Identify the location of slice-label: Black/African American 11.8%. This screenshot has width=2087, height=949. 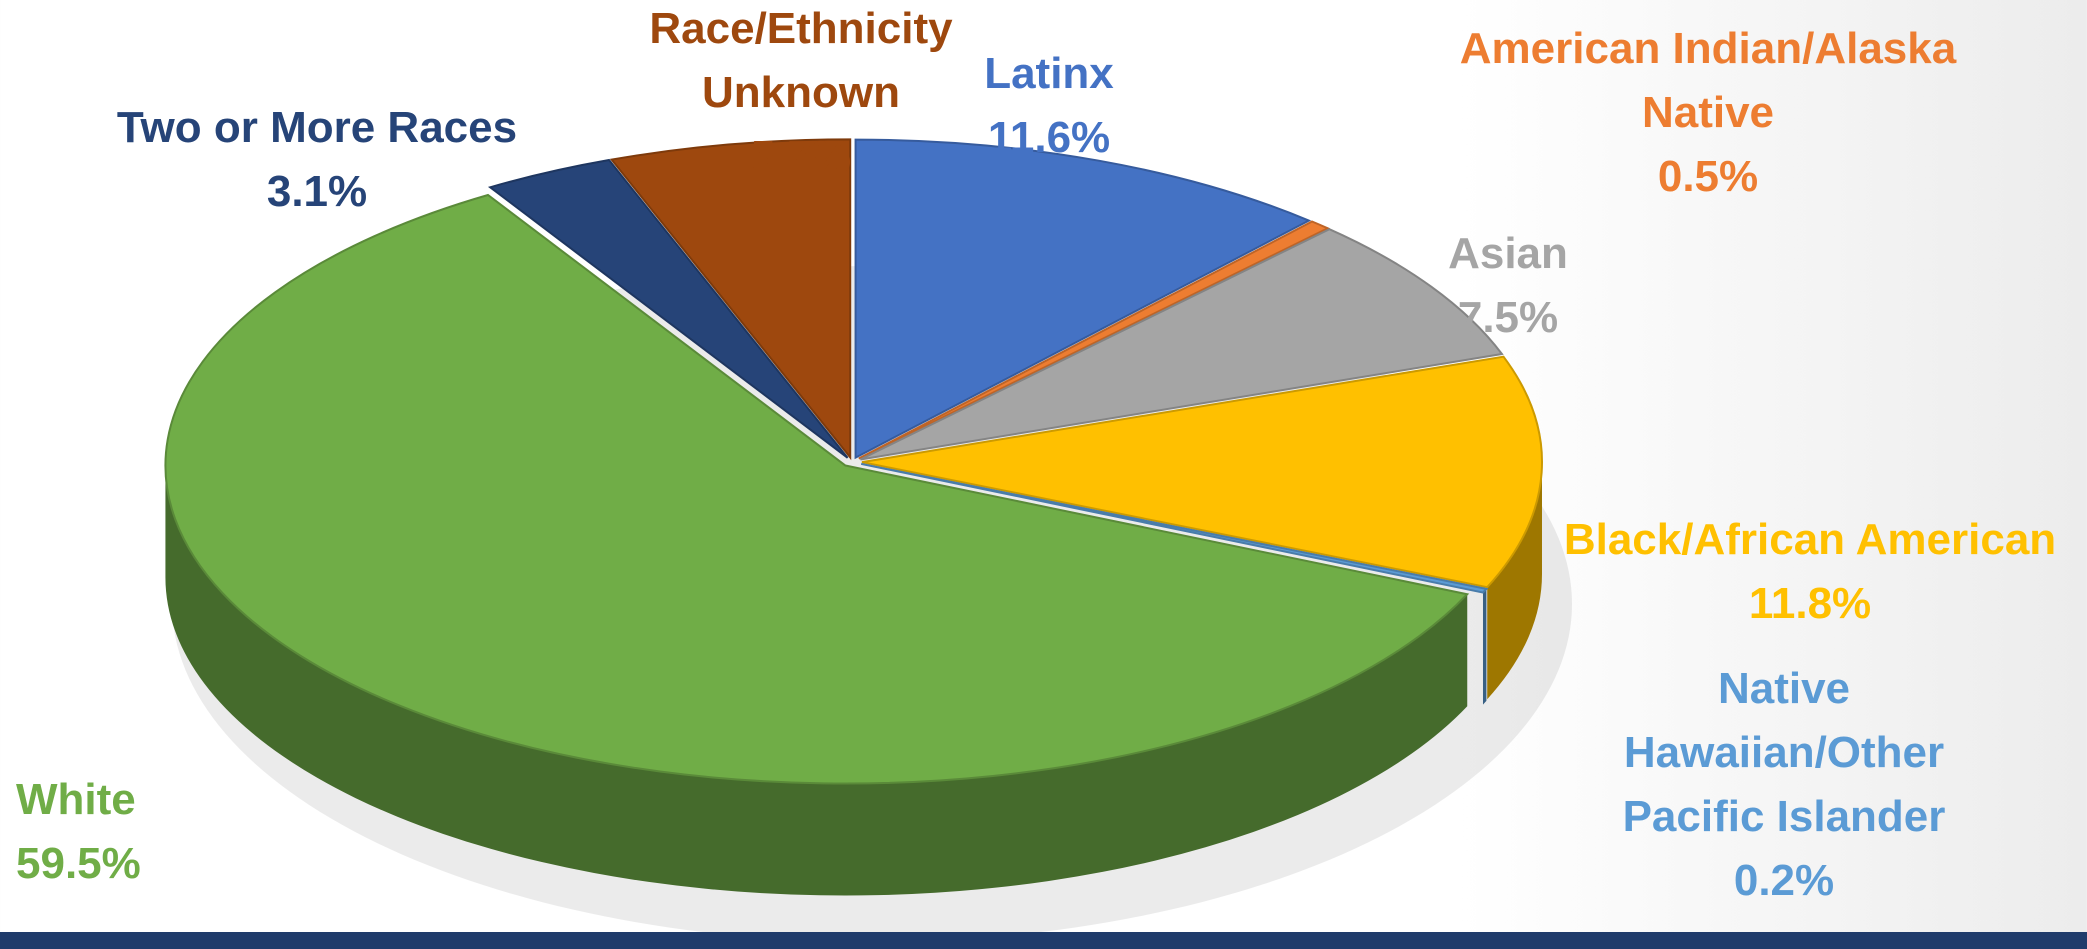
(1808, 572).